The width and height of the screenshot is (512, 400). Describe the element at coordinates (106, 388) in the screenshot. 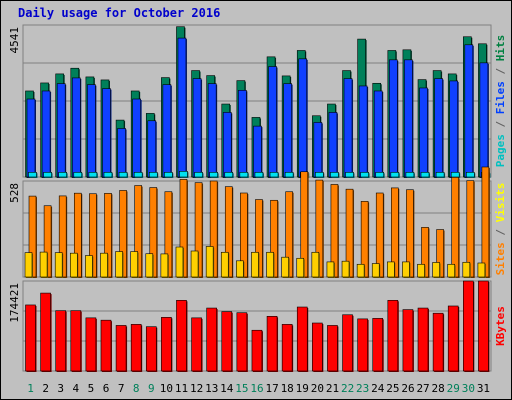

I see `x-tick-label: 6` at that location.